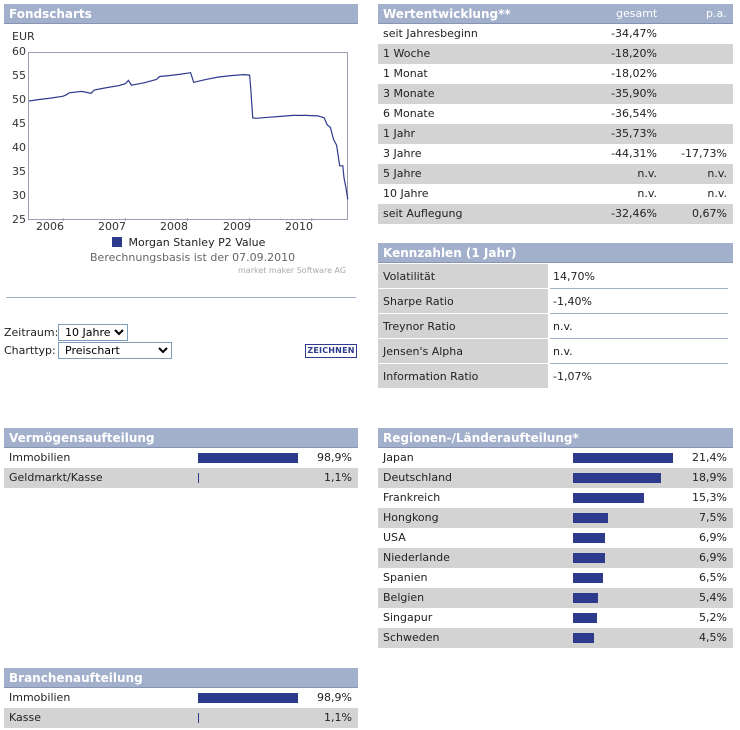  I want to click on gesamt-value: -44,31%, so click(634, 153).